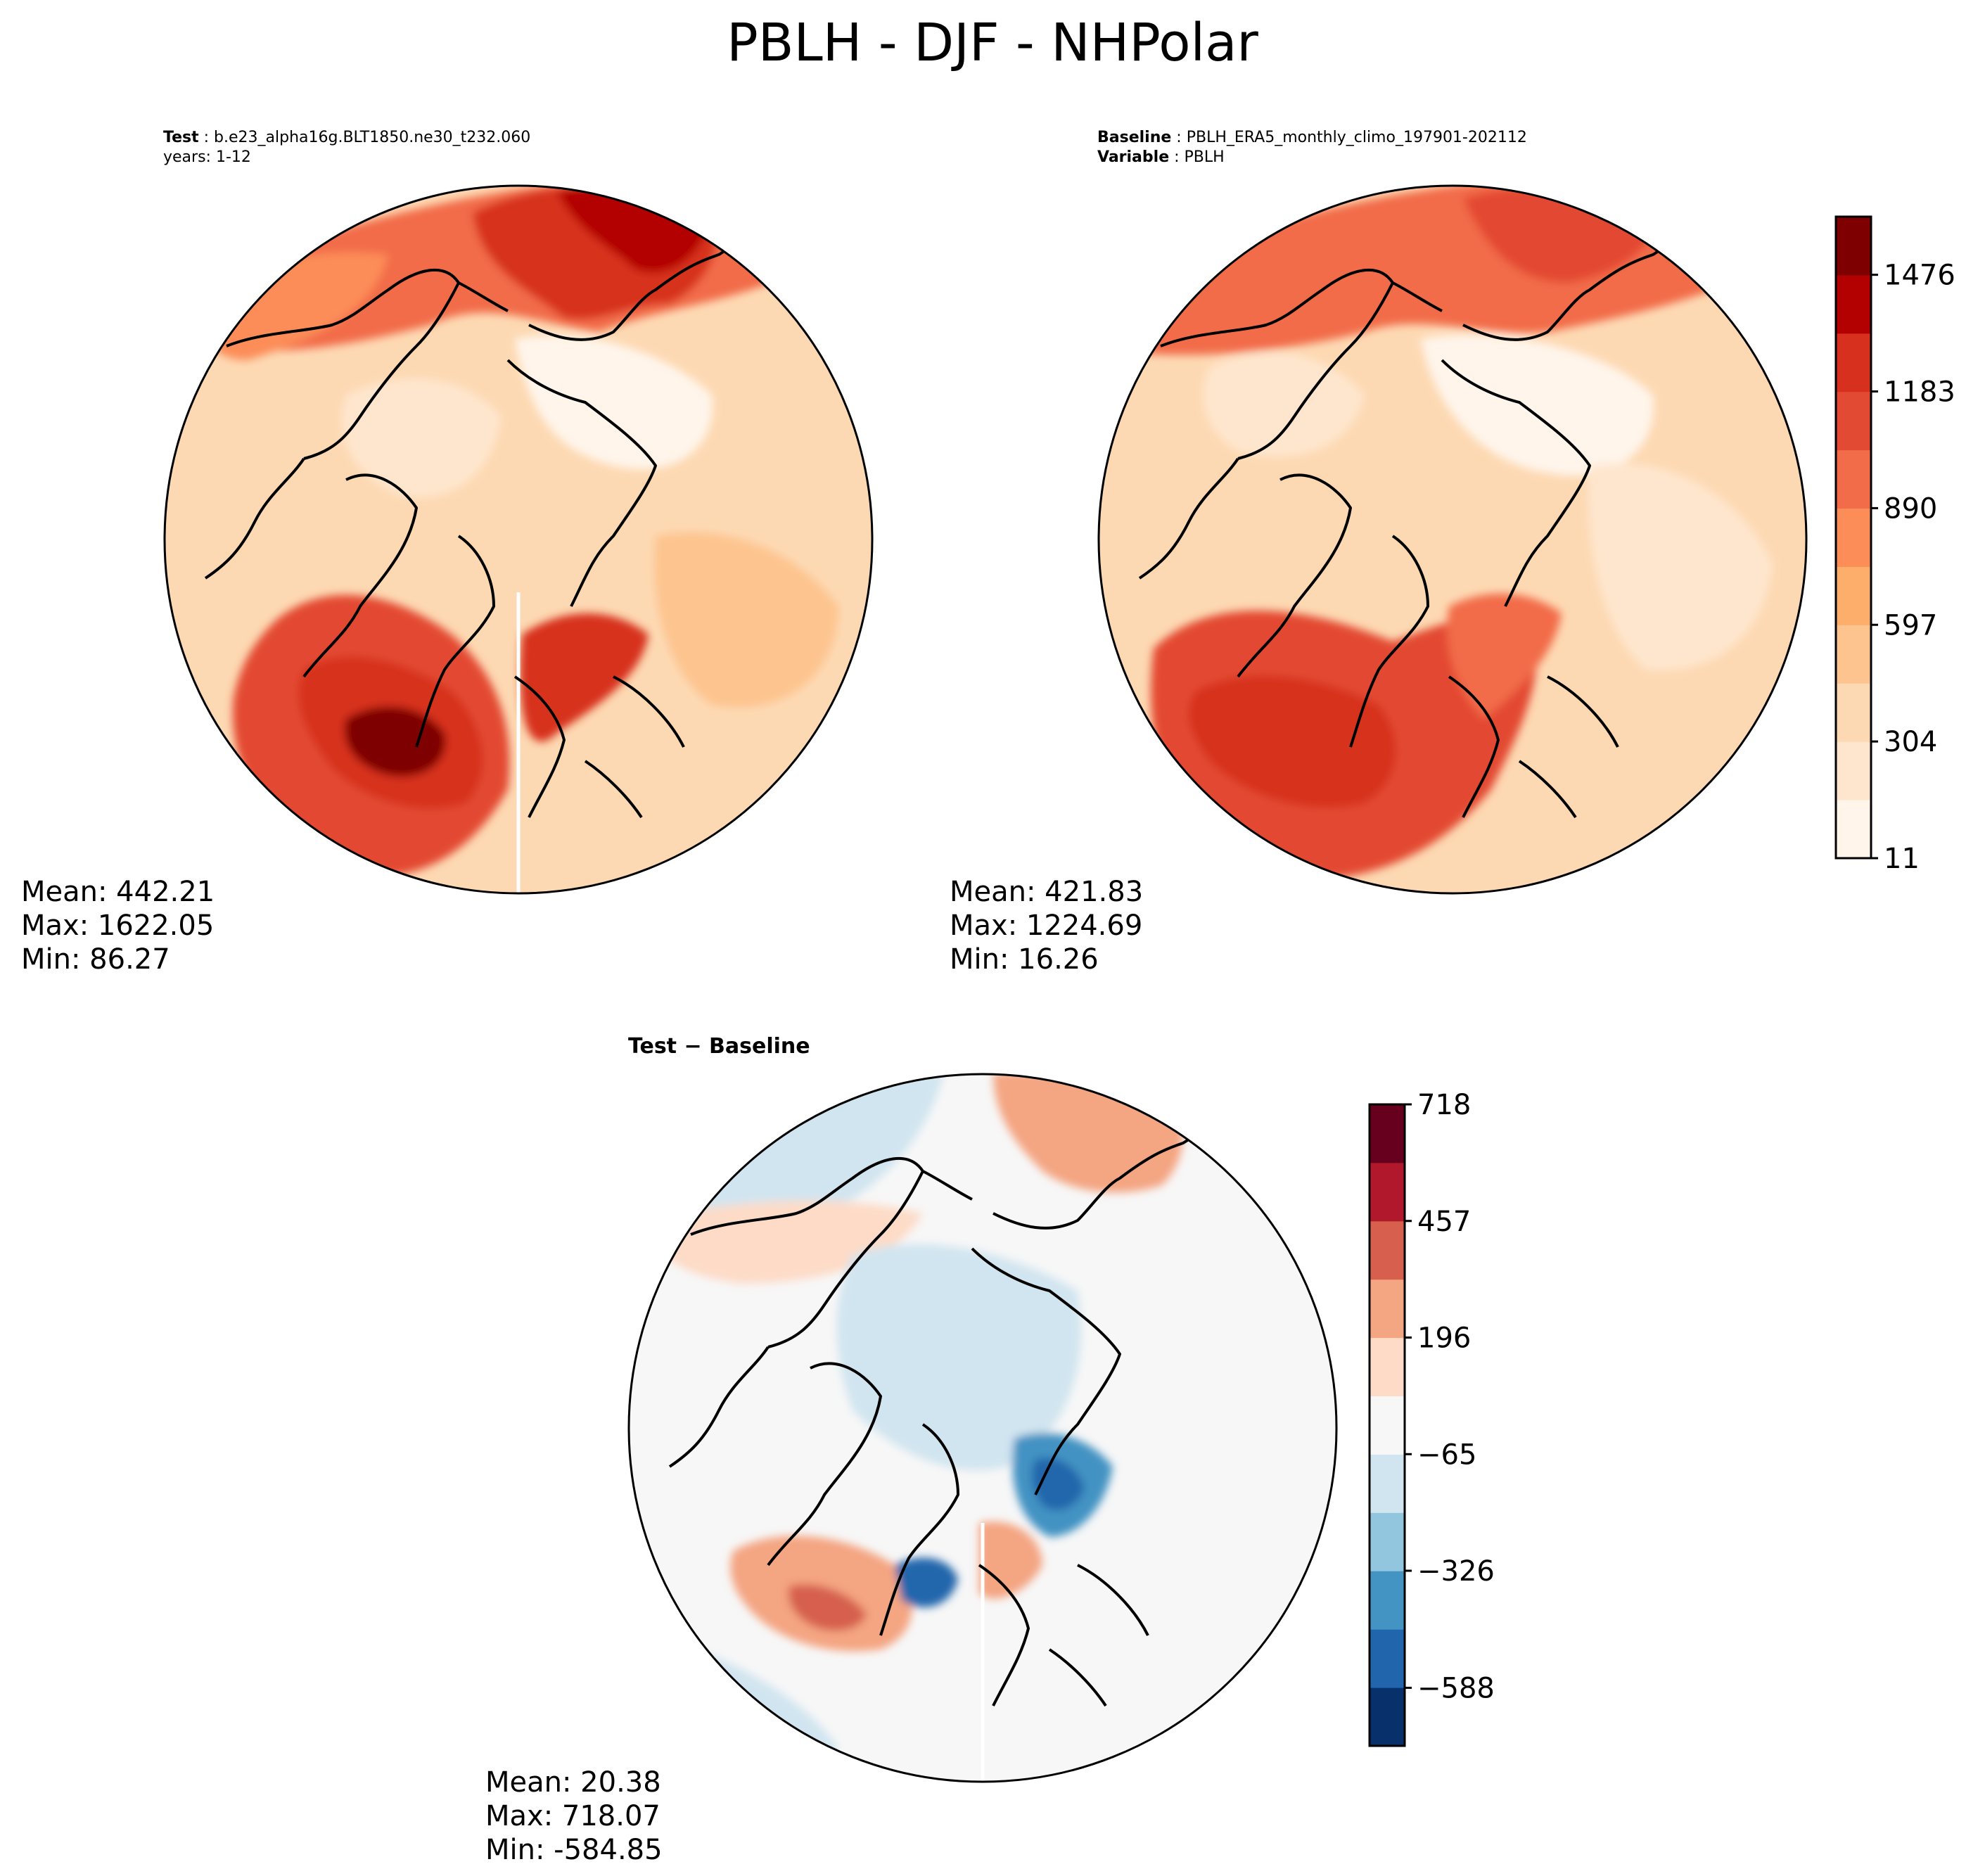 The image size is (1985, 1876). I want to click on diff-field-greenland-negative, so click(927, 1582).